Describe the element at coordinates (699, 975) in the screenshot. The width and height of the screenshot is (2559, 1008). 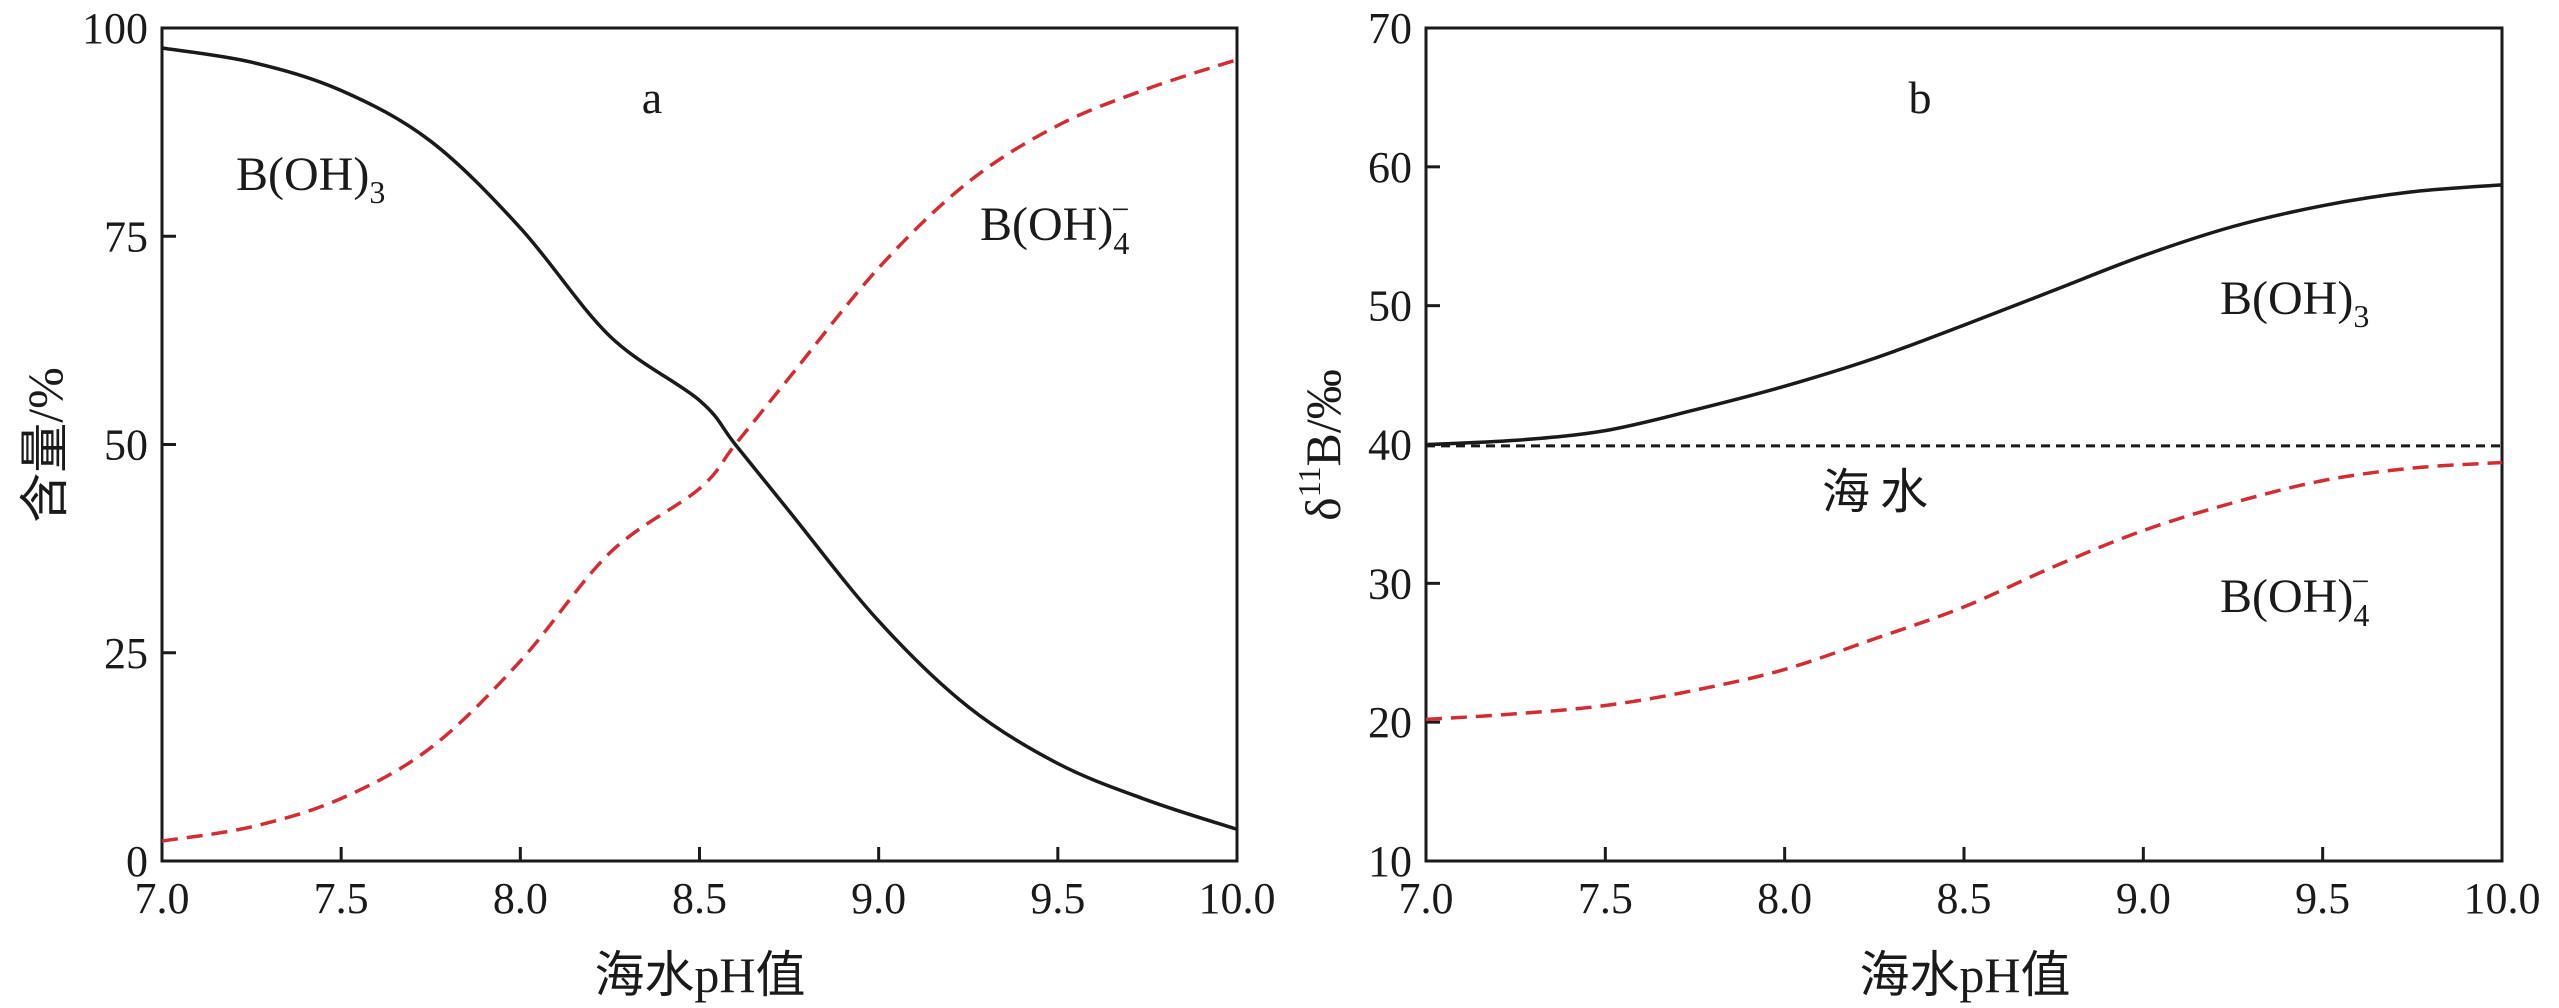
I see `panel-a-x-axis-title: 海水pH值` at that location.